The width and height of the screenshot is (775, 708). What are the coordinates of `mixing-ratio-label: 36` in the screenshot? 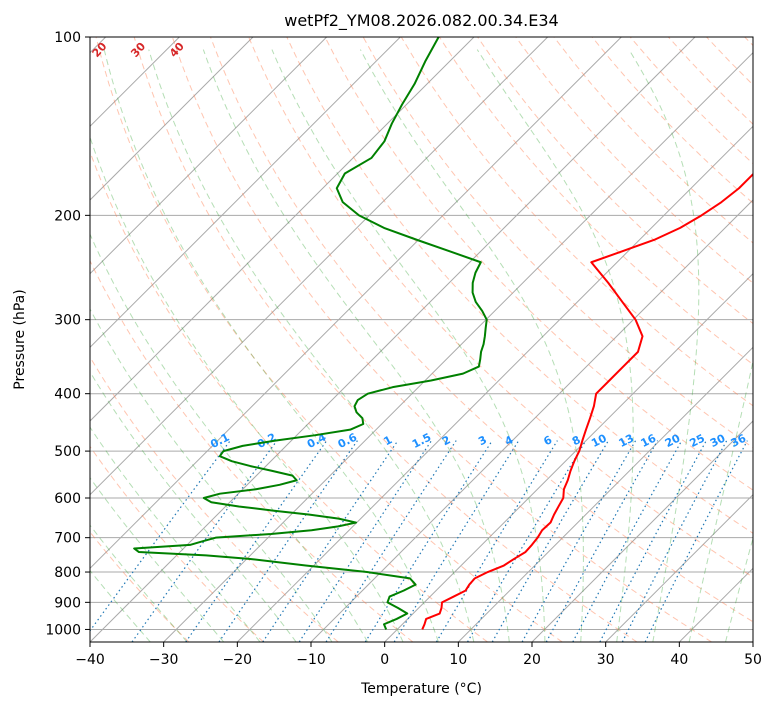 It's located at (739, 440).